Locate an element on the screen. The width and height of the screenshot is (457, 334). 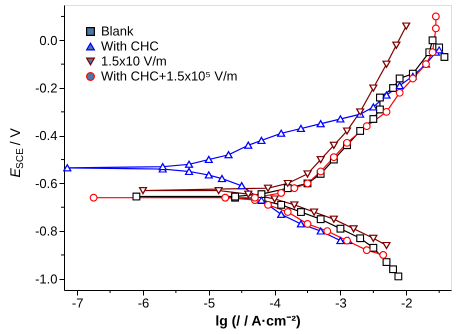
y-tick-label: -0.8 is located at coordinates (46, 231).